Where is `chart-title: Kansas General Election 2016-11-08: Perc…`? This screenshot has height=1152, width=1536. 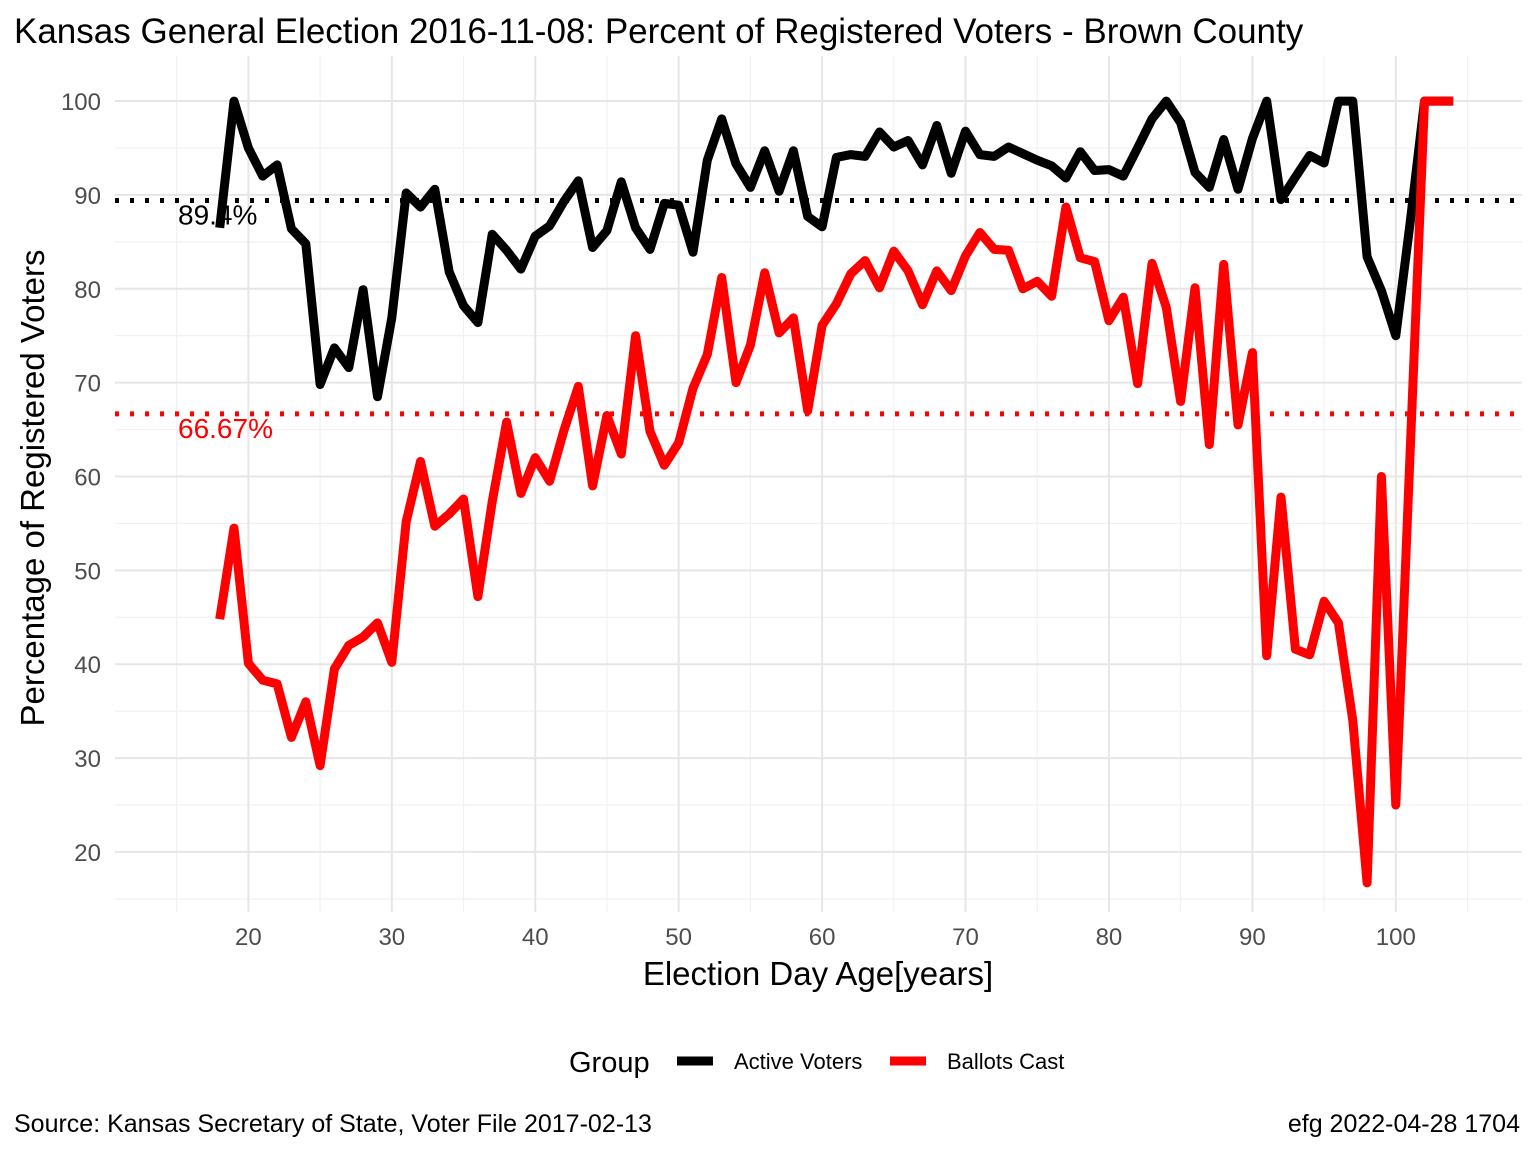 chart-title: Kansas General Election 2016-11-08: Perc… is located at coordinates (659, 31).